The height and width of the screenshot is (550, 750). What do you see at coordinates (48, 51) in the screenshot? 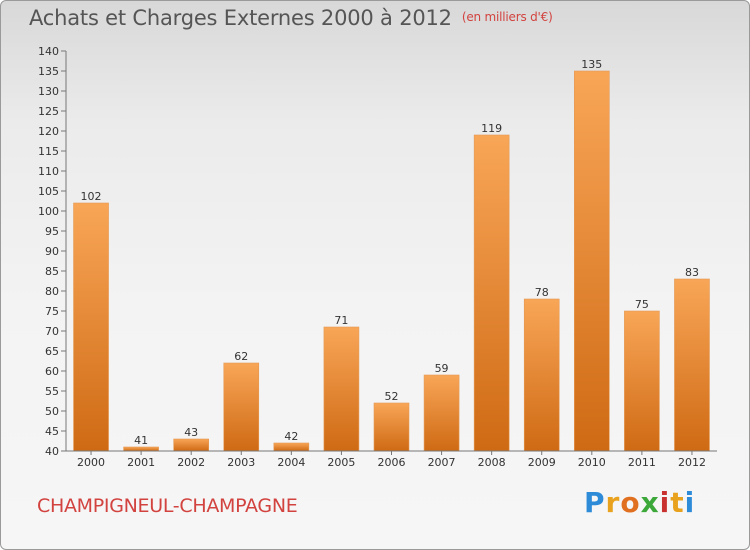
I see `y-tick-label: 140` at bounding box center [48, 51].